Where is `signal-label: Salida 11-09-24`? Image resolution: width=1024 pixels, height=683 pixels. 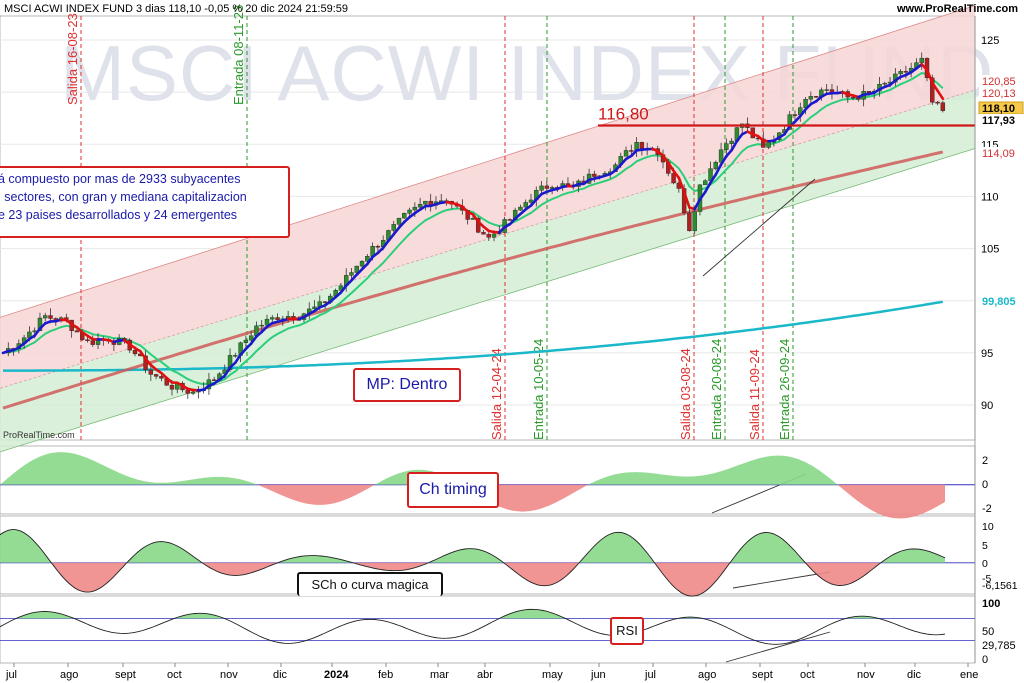
signal-label: Salida 11-09-24 is located at coordinates (754, 394).